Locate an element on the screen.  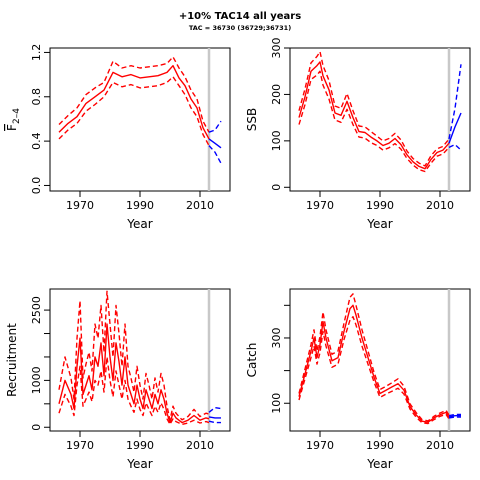
catch-y-axis-label: Catch is located at coordinates (252, 360).